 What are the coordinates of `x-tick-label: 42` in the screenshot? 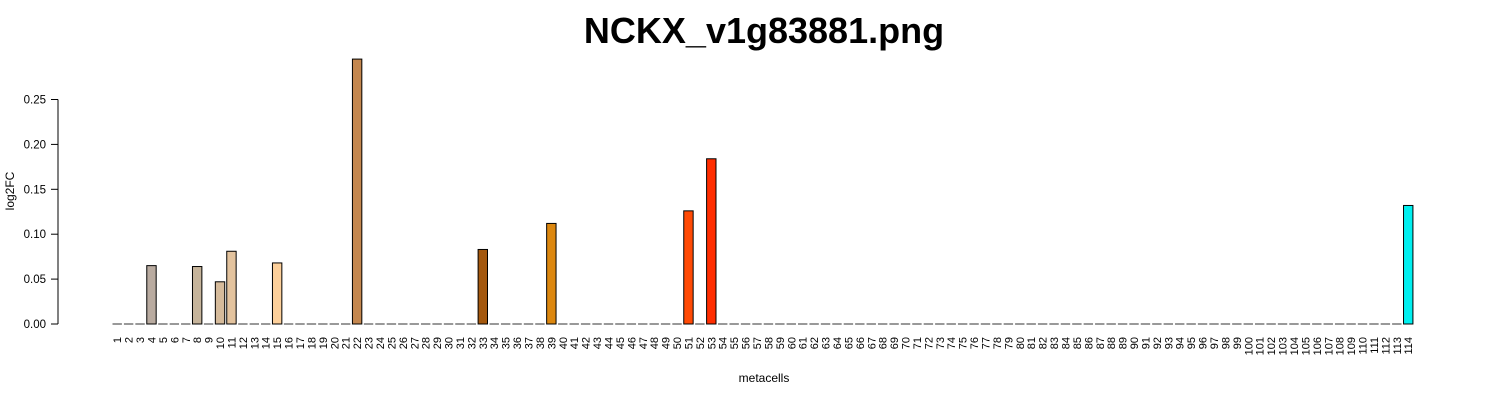 It's located at (587, 343).